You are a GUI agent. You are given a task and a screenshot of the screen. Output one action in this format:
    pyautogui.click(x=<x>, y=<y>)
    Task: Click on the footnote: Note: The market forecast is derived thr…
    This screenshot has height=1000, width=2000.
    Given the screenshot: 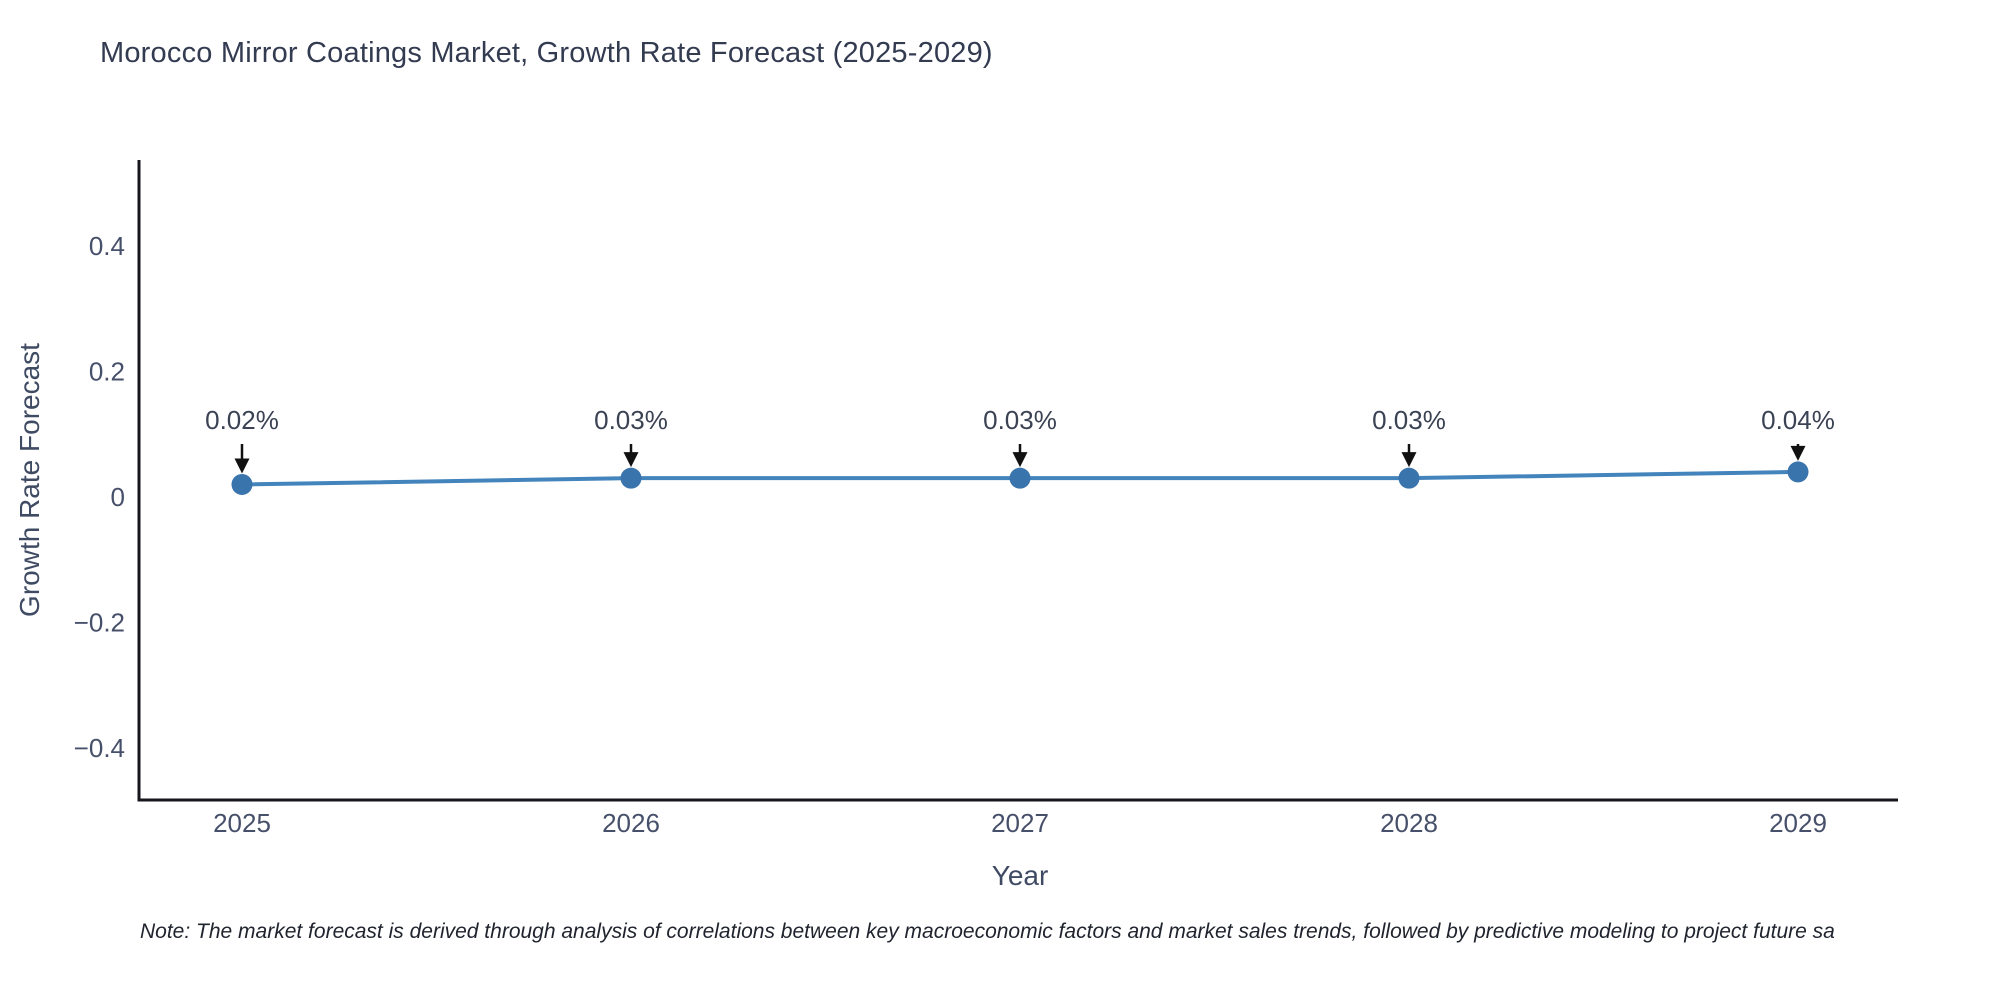 What is the action you would take?
    pyautogui.click(x=987, y=931)
    